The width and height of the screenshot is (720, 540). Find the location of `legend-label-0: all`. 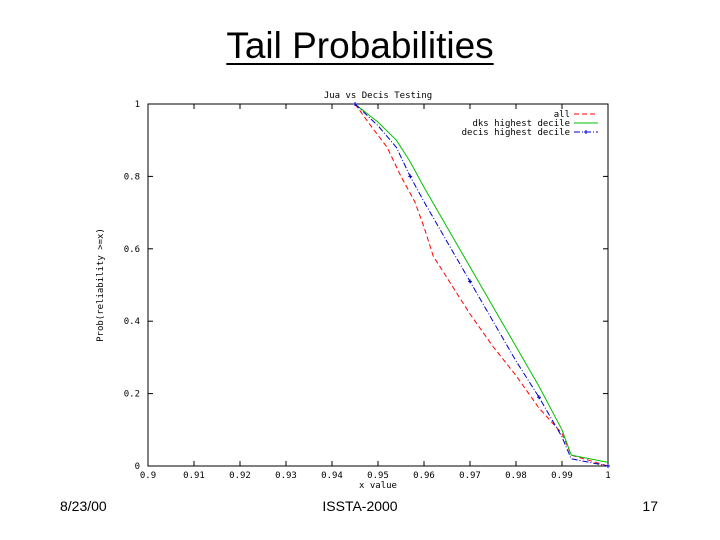

legend-label-0: all is located at coordinates (562, 115).